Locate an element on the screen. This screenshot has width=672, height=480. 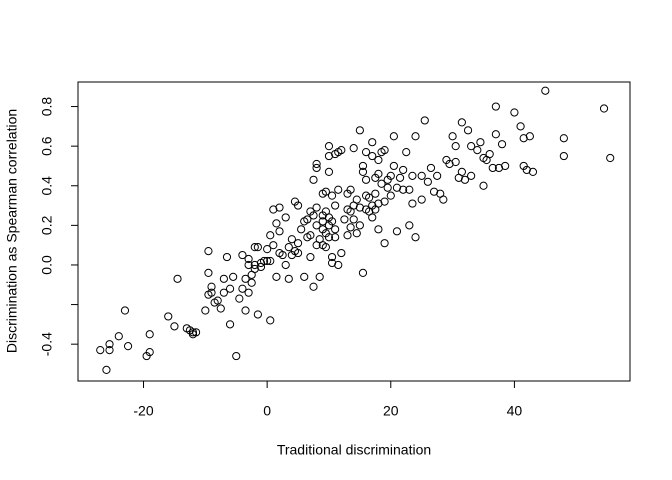
y-tick-label: 0.2 is located at coordinates (47, 225).